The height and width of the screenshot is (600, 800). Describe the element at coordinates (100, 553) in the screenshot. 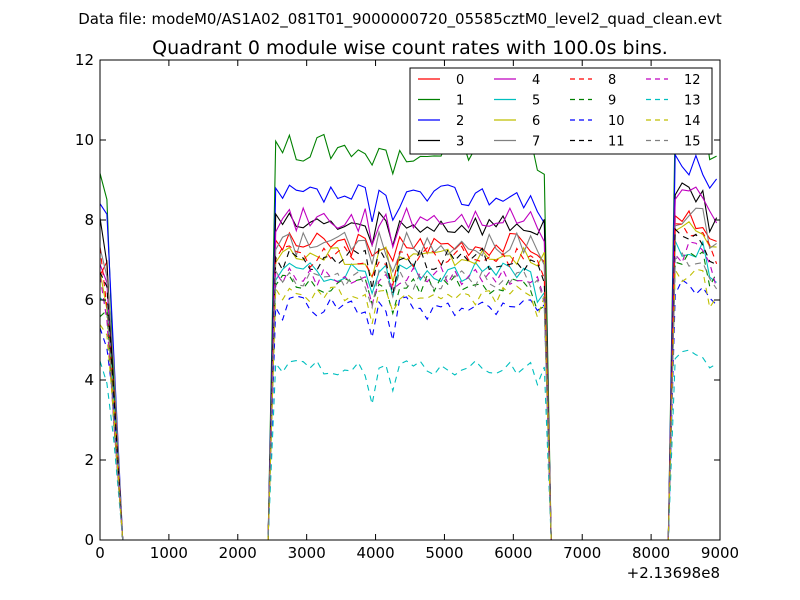

I see `x-tick-label: 0` at that location.